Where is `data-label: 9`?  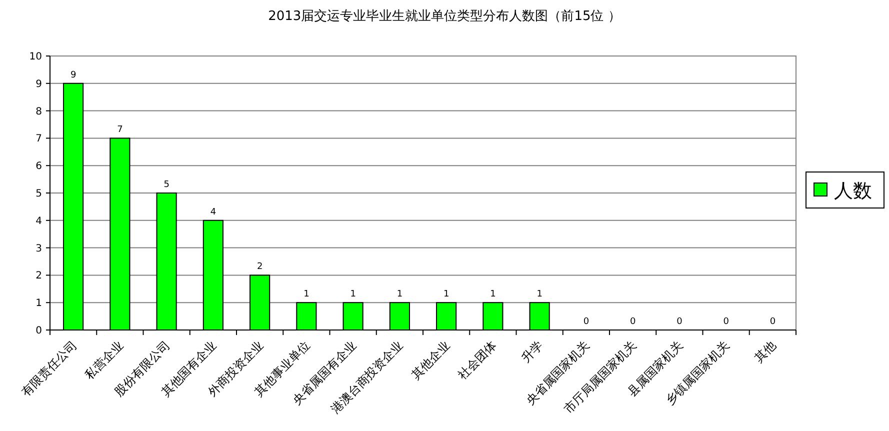 data-label: 9 is located at coordinates (73, 75).